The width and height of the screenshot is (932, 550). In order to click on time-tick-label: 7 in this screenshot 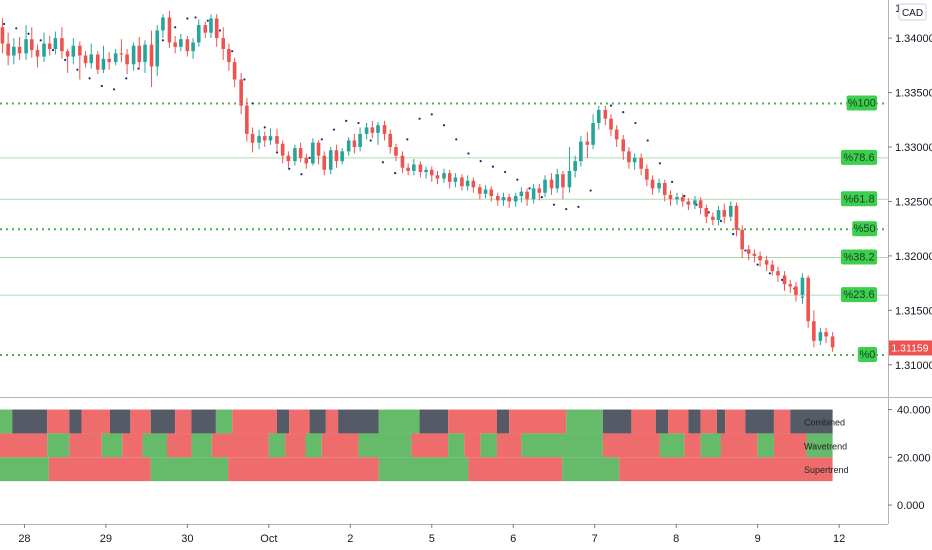, I will do `click(595, 539)`.